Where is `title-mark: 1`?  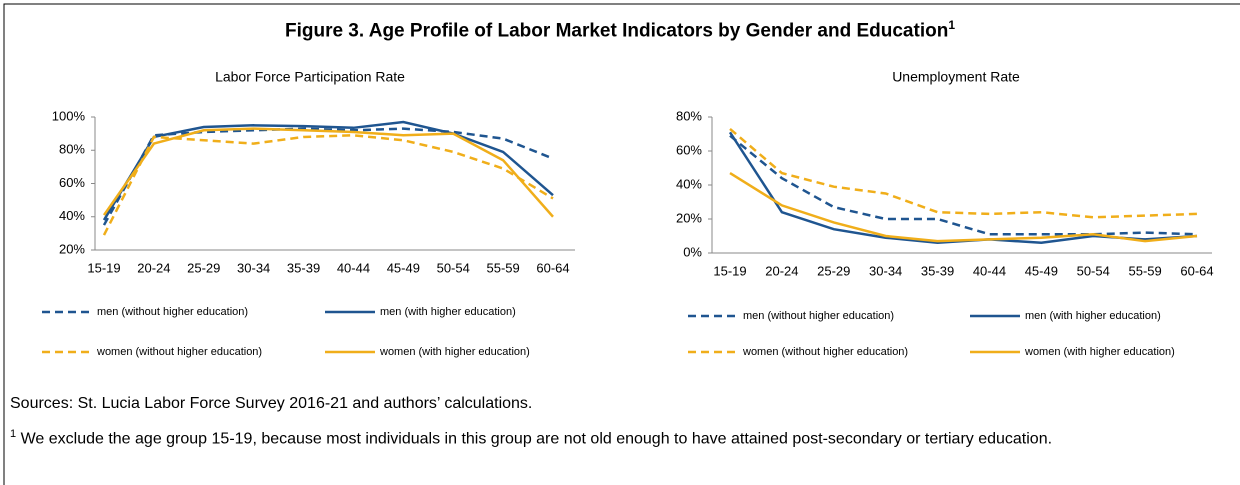 title-mark: 1 is located at coordinates (952, 25).